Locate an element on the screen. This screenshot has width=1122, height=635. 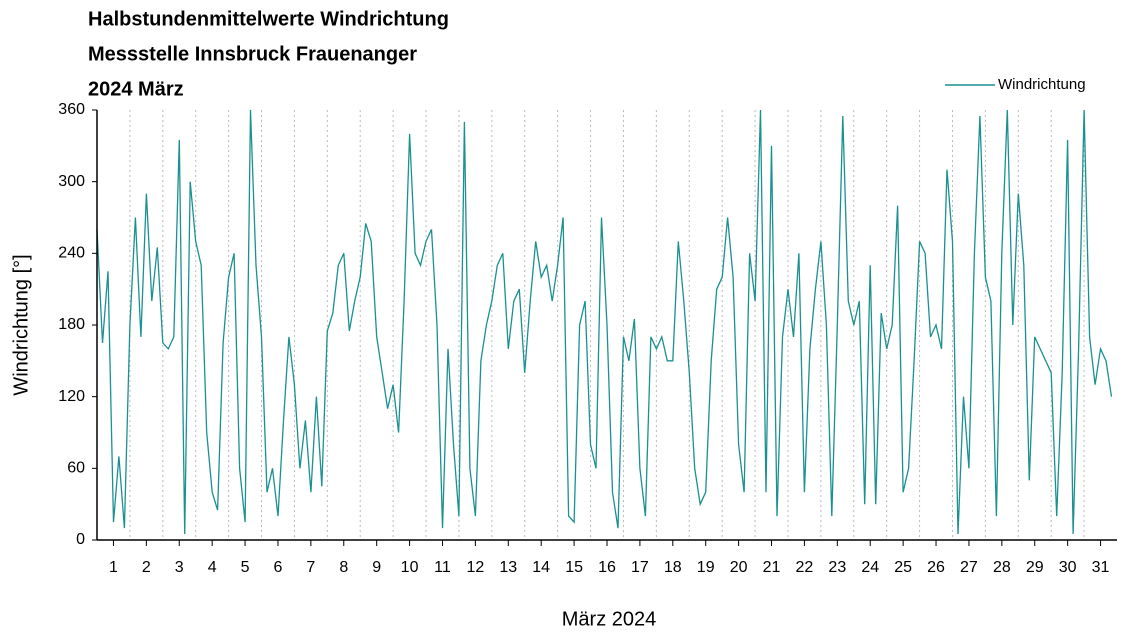
x-tick-label: 19 is located at coordinates (706, 567).